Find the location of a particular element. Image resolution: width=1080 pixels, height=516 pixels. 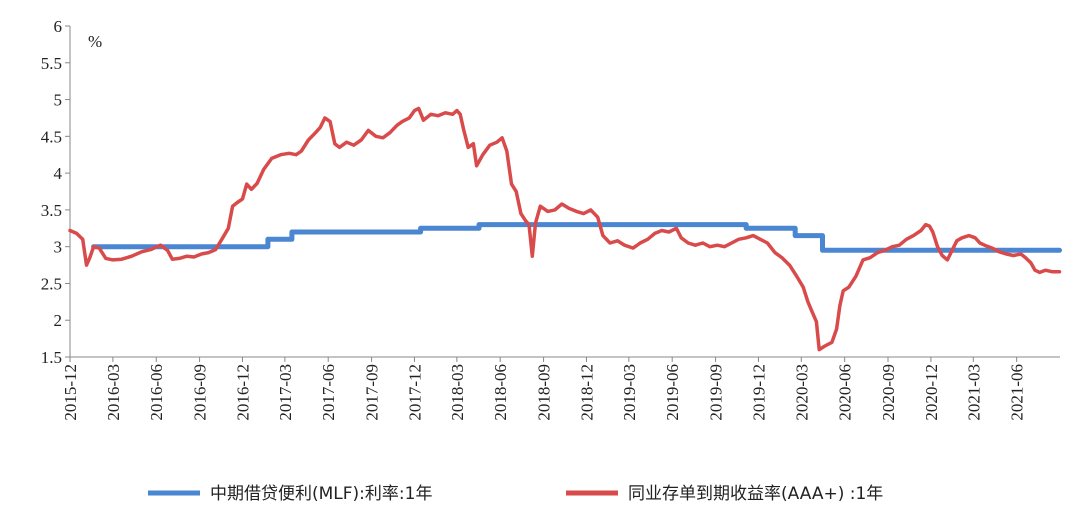

y-tick-label: 3 is located at coordinates (58, 247).